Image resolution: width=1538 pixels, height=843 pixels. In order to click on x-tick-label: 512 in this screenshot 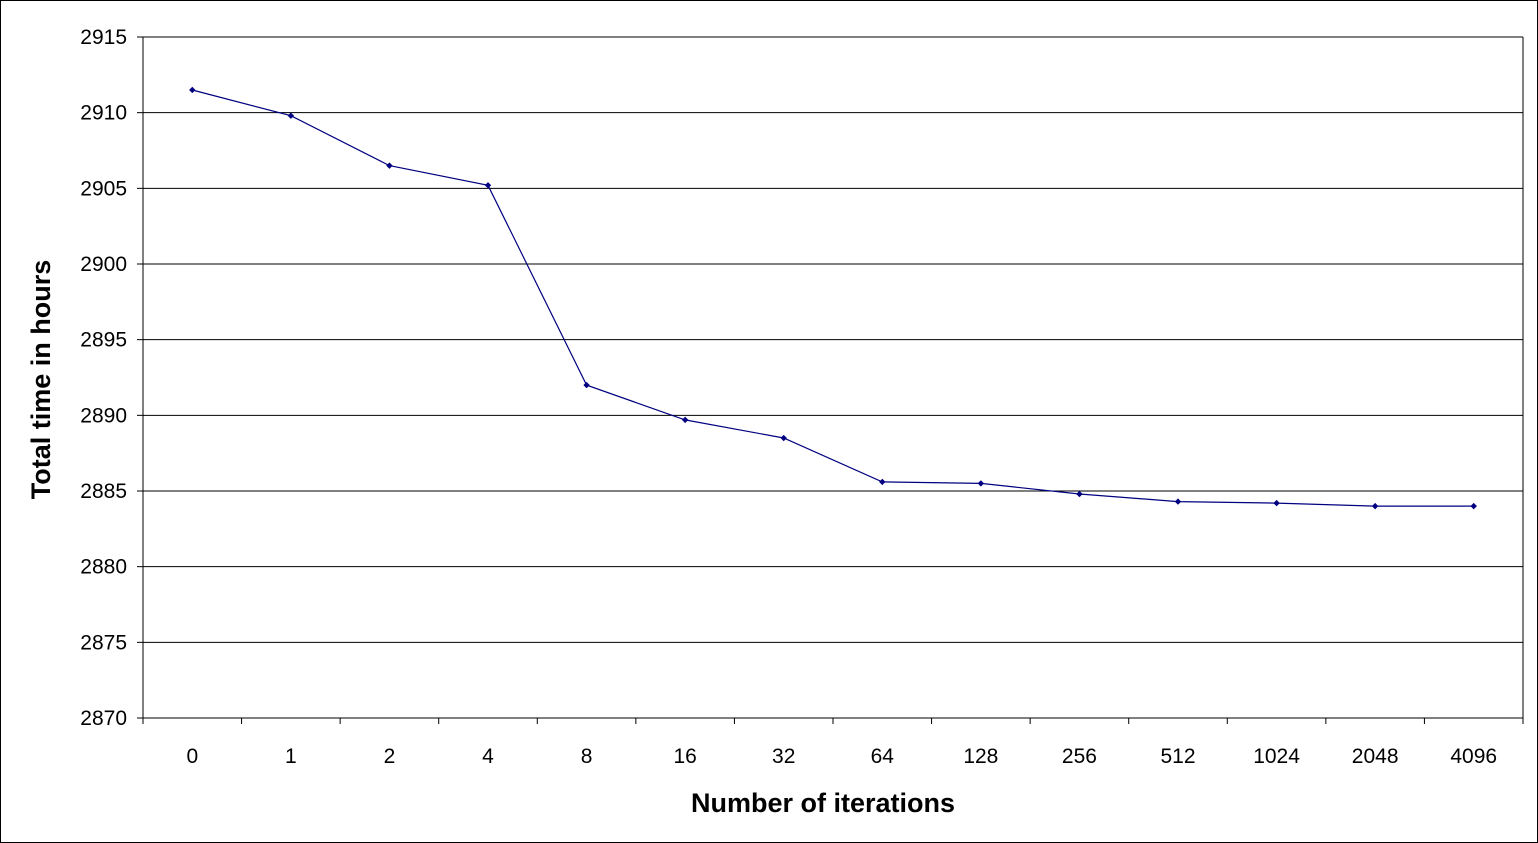, I will do `click(1177, 756)`.